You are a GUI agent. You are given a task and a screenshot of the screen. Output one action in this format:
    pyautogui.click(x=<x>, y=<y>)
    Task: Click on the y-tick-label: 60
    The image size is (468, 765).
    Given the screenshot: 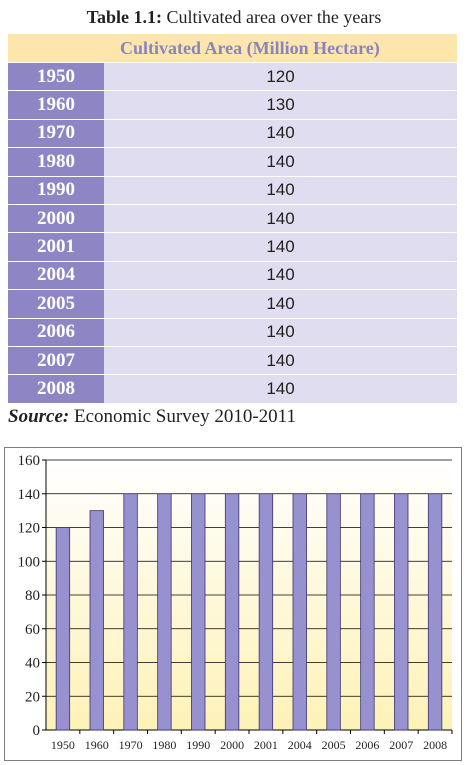 What is the action you would take?
    pyautogui.click(x=32, y=630)
    